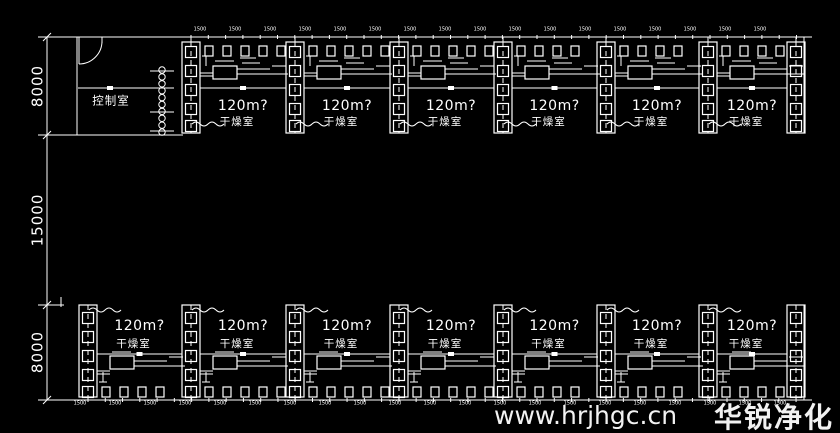 This screenshot has width=840, height=433. I want to click on door-swing-arc, so click(90, 52).